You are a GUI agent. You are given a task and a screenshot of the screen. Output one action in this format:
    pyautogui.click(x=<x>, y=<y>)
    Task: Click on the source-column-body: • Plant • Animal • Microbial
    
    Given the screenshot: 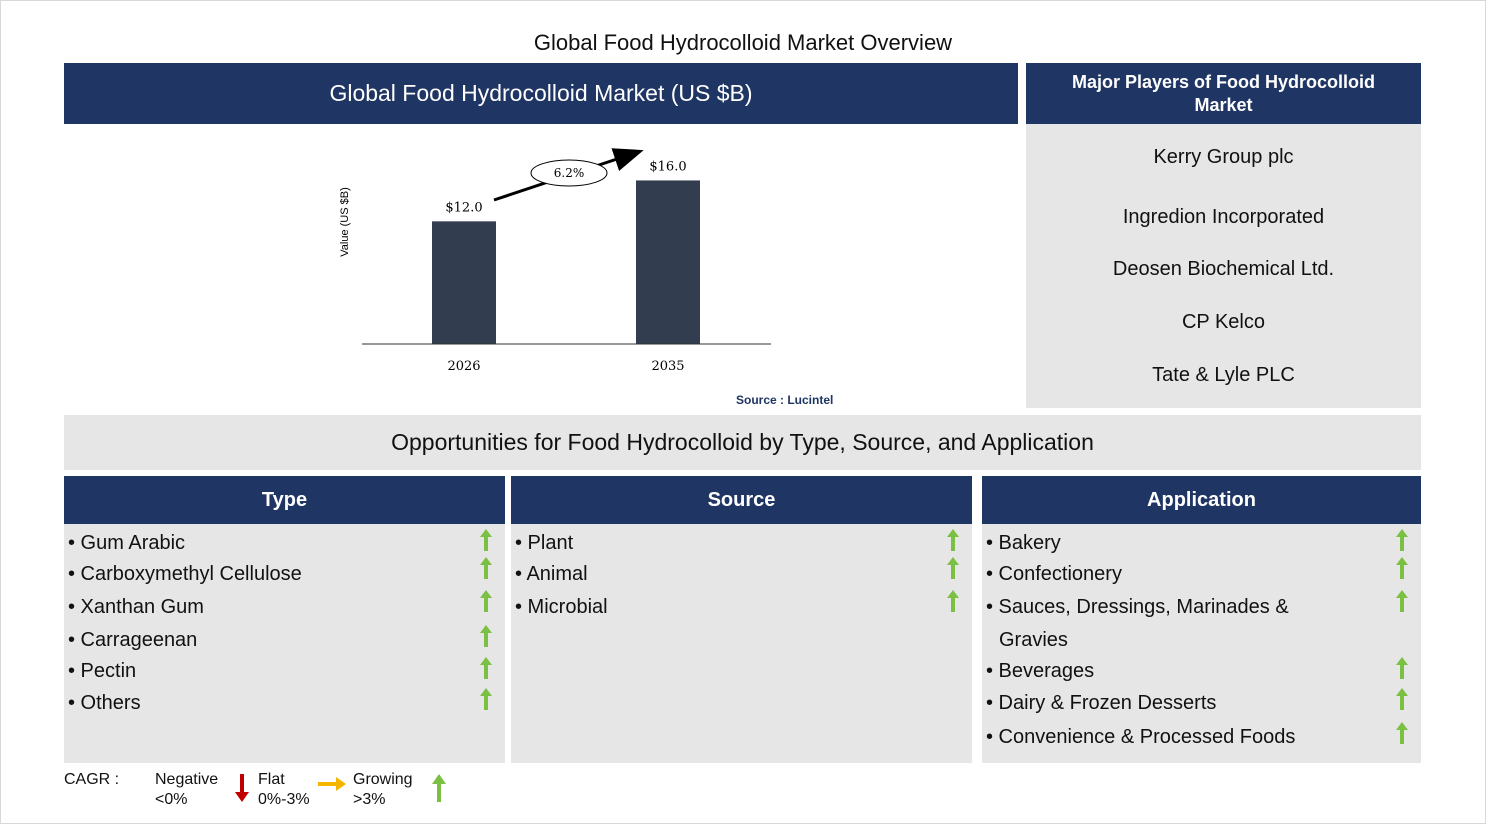 What is the action you would take?
    pyautogui.click(x=741, y=643)
    